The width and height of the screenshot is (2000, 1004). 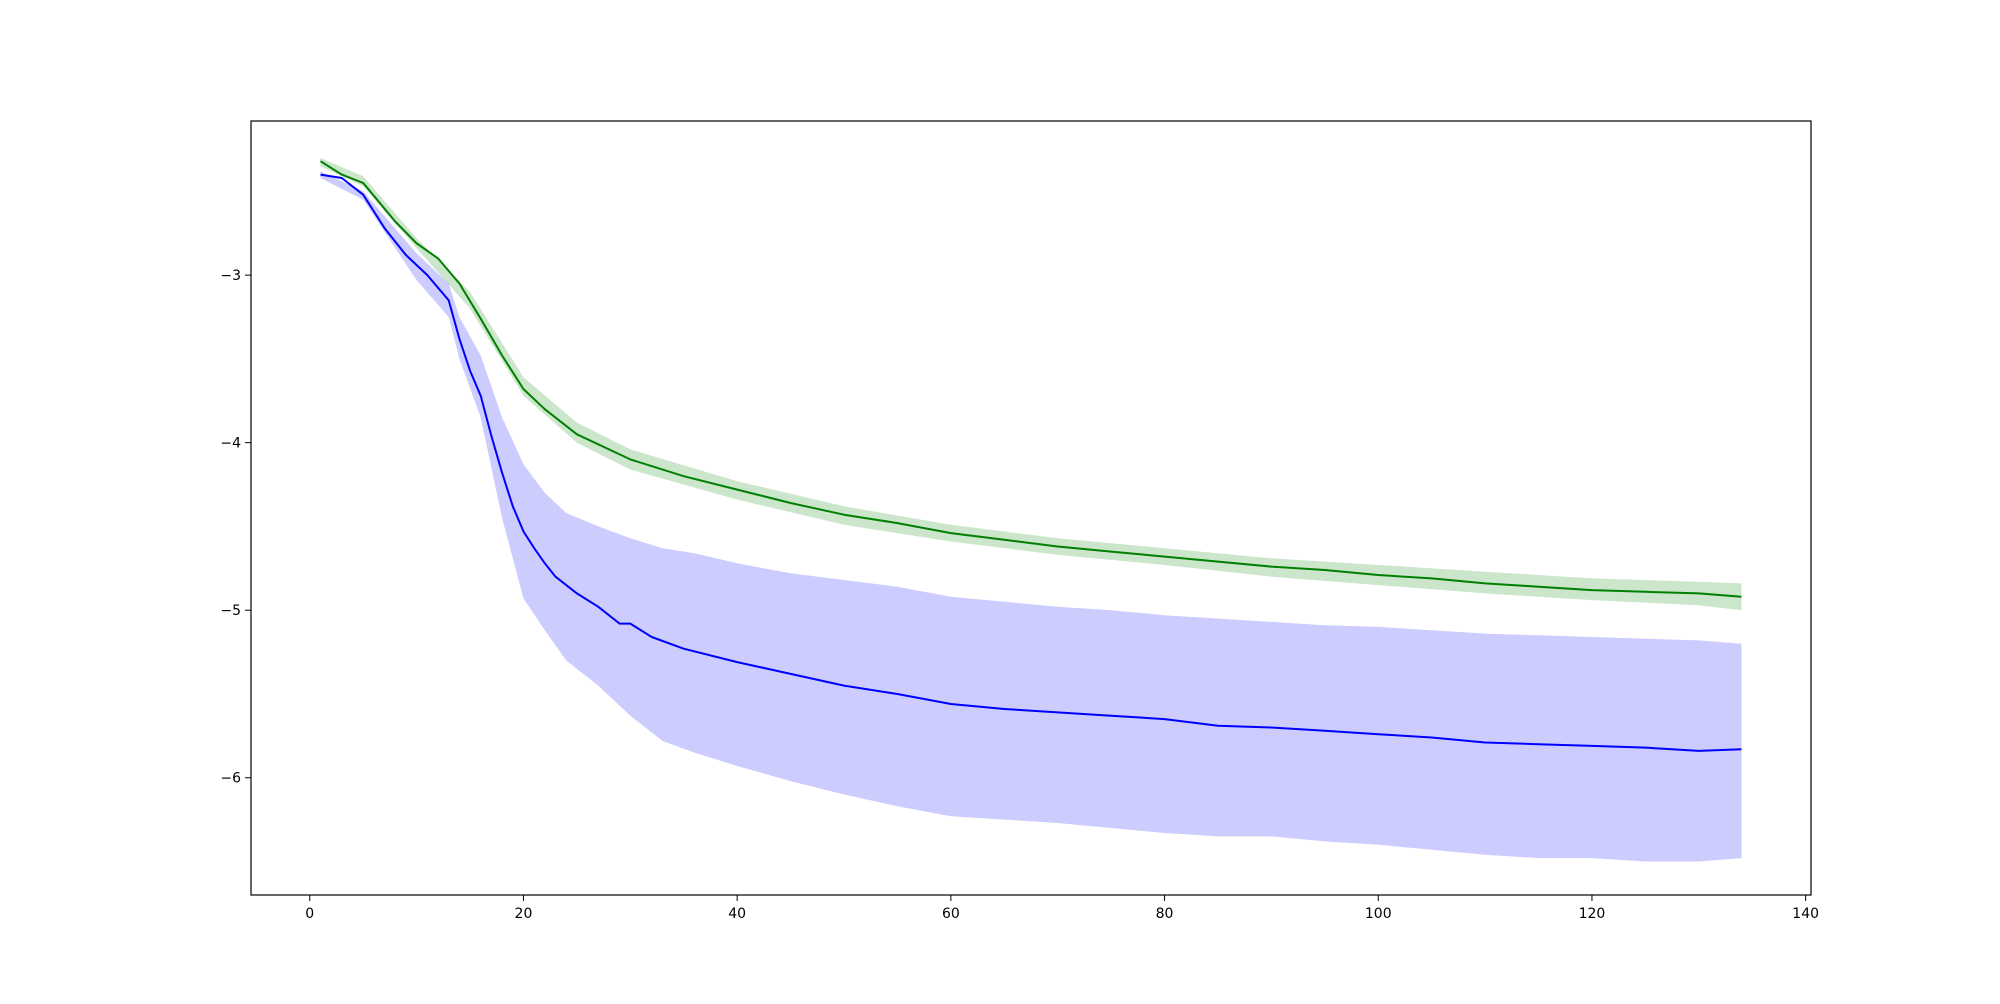 I want to click on y-tick-label: −6, so click(x=230, y=779).